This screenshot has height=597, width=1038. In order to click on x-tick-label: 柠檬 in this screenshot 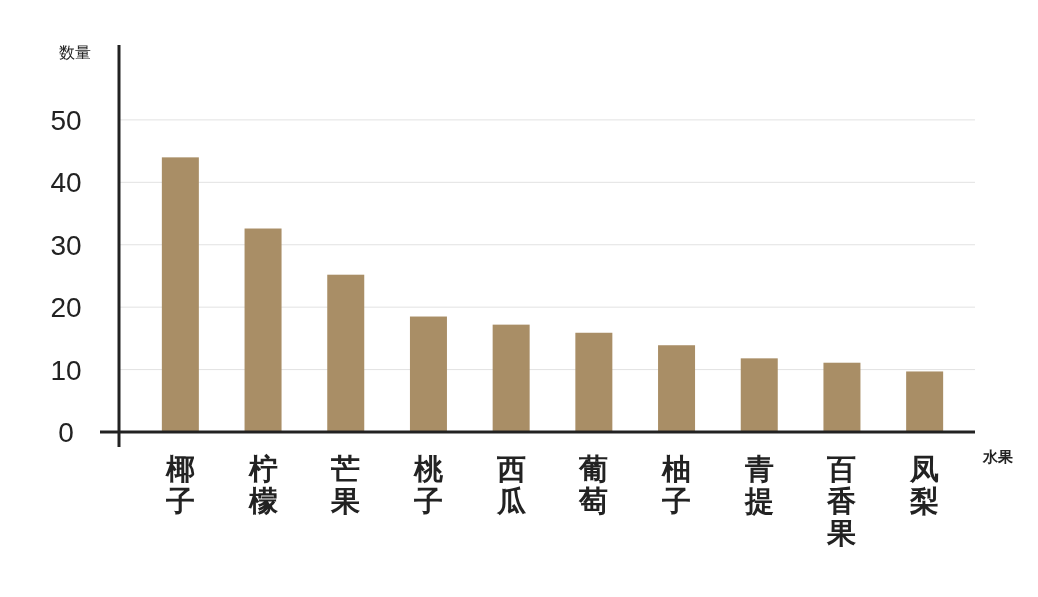, I will do `click(263, 485)`.